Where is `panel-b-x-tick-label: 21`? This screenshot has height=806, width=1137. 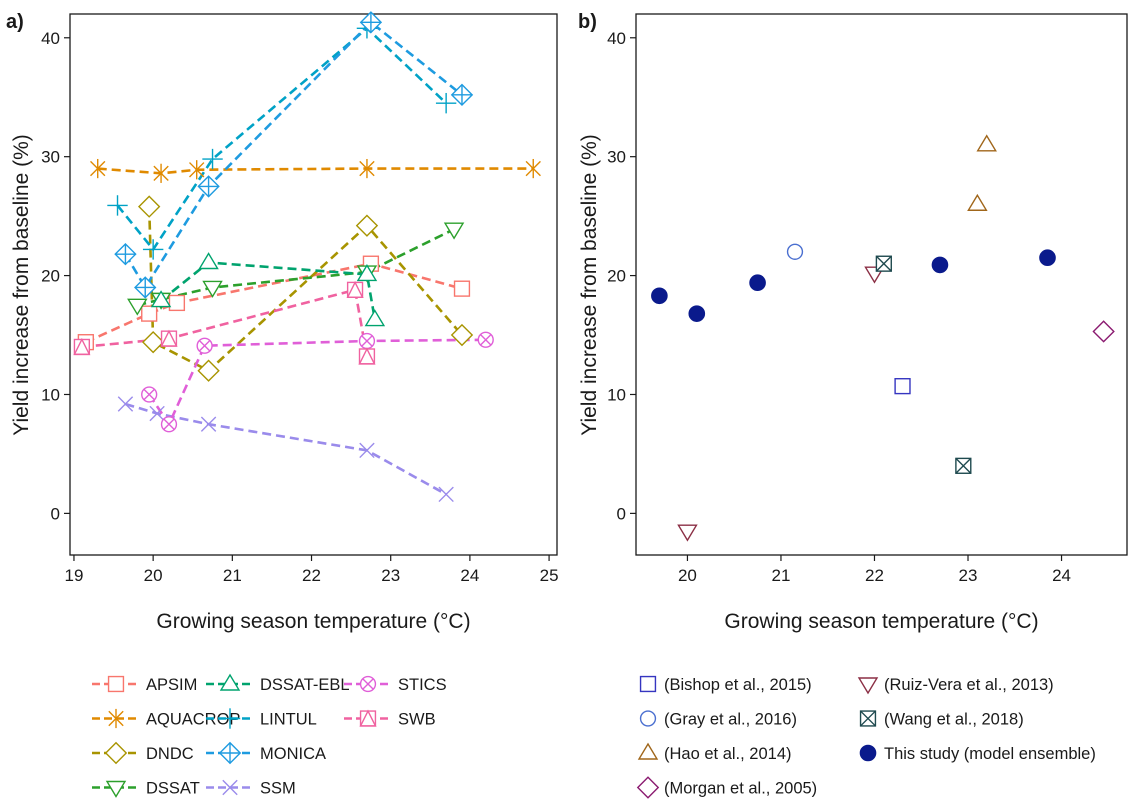 panel-b-x-tick-label: 21 is located at coordinates (781, 575).